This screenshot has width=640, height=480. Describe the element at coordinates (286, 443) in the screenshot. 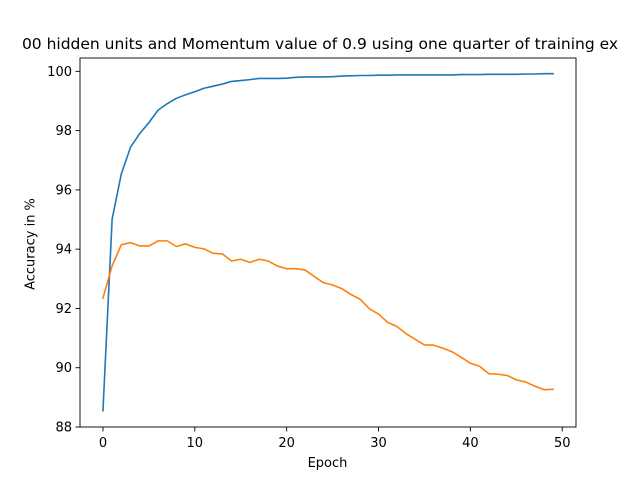

I see `x-tick-label: 20` at that location.